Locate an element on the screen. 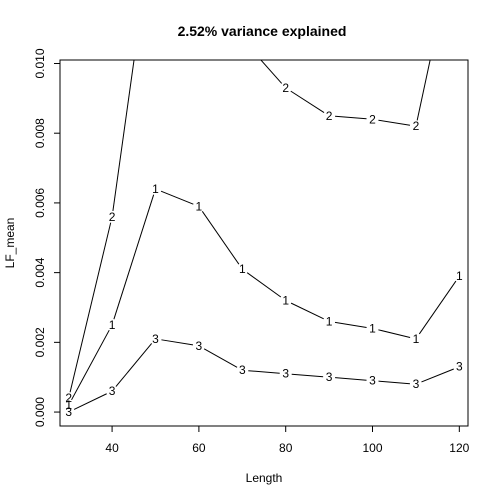  y-tick-label: 0.006 is located at coordinates (40, 203).